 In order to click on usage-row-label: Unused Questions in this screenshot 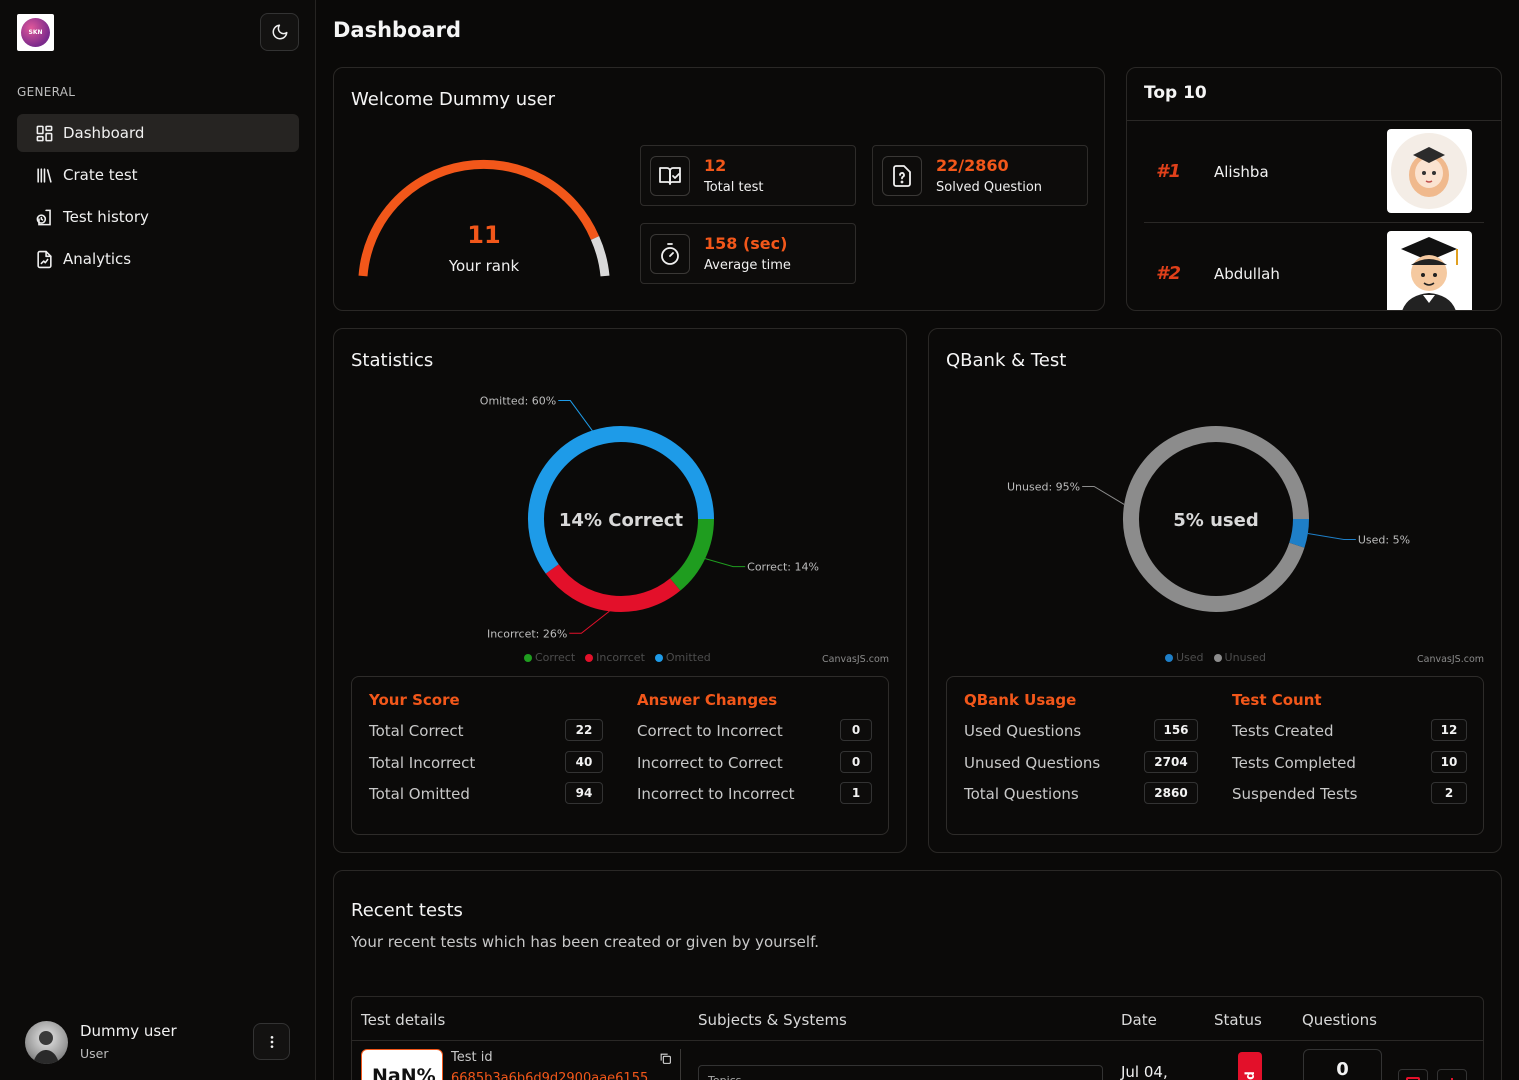, I will do `click(1032, 763)`.